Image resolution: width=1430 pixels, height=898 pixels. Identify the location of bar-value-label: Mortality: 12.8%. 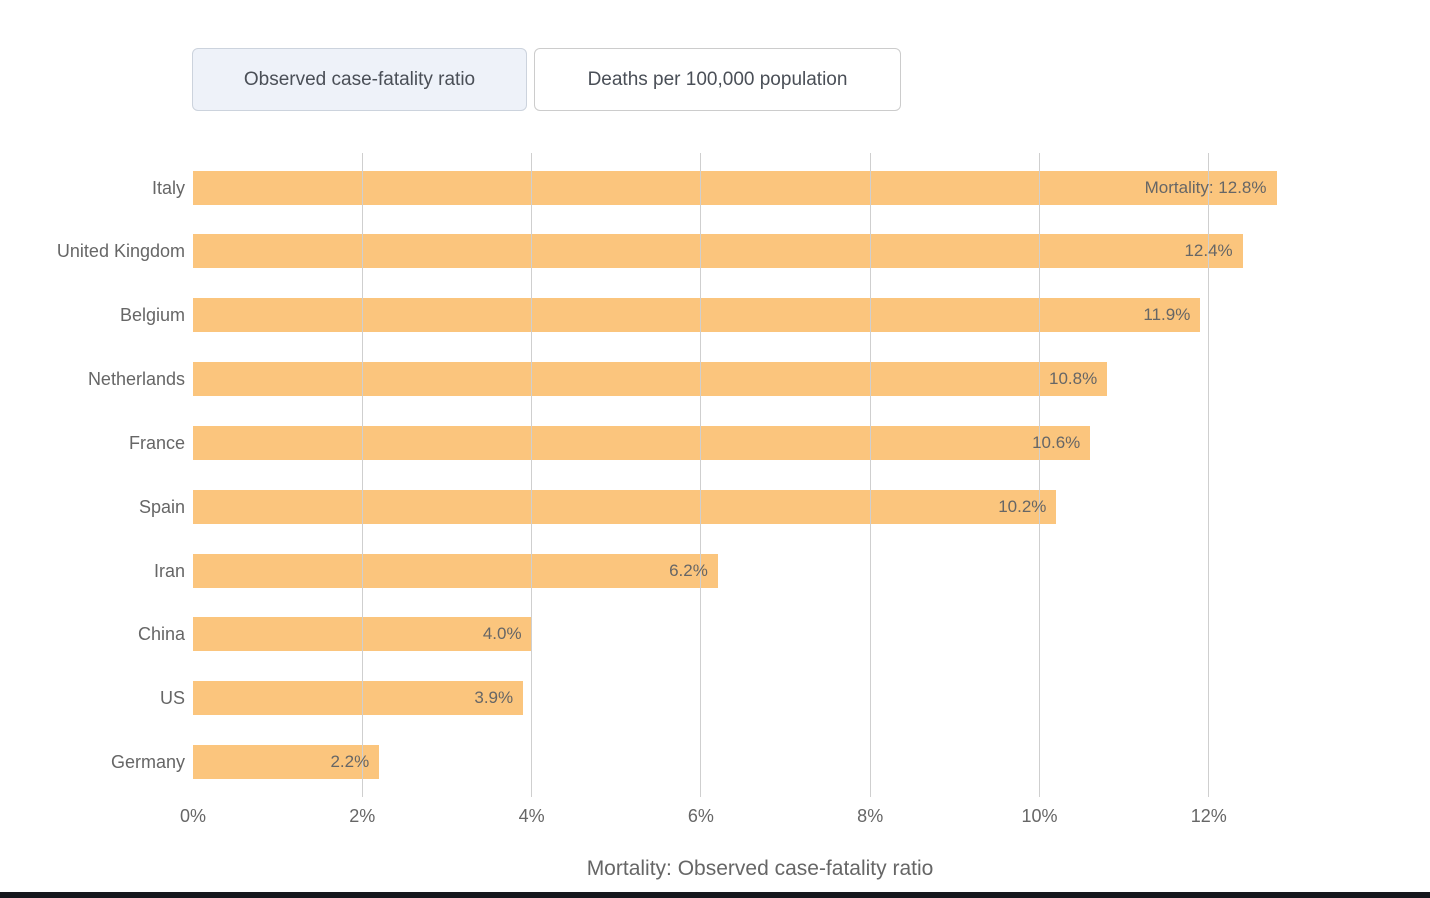
(1205, 187).